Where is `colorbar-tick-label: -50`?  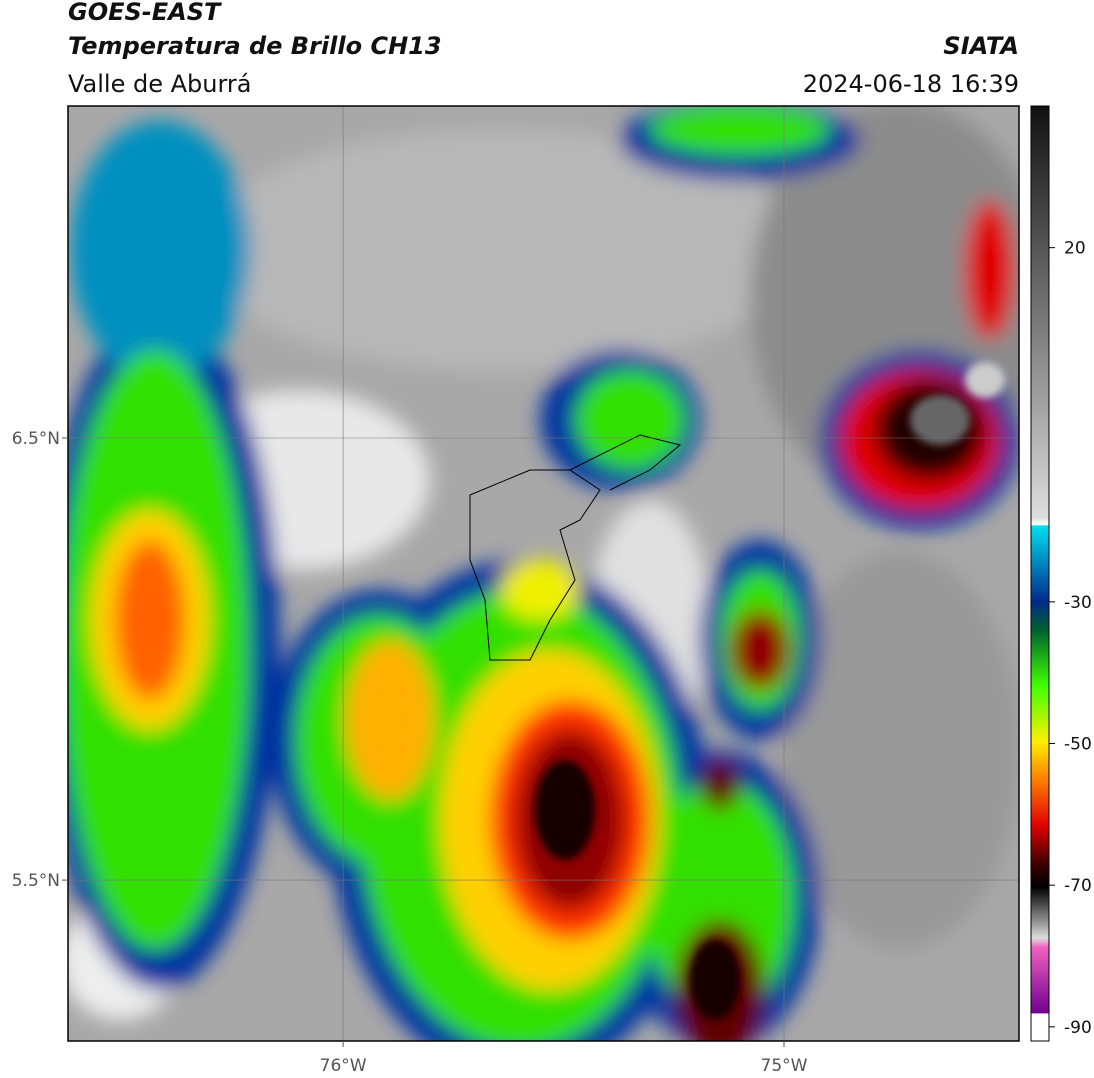
colorbar-tick-label: -50 is located at coordinates (1078, 745).